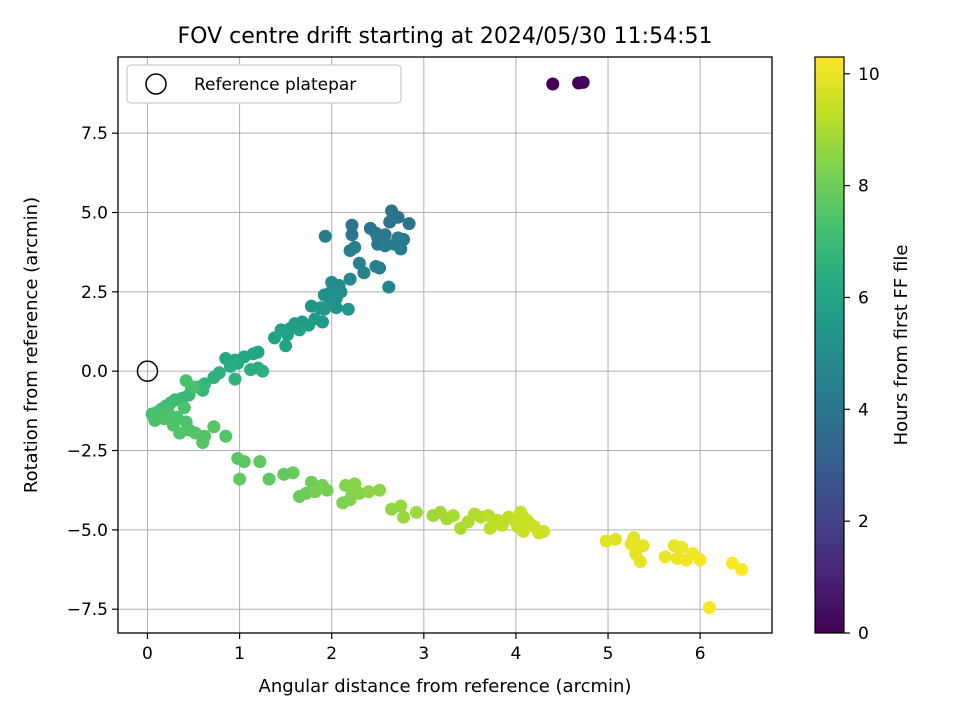 The width and height of the screenshot is (960, 720). What do you see at coordinates (275, 85) in the screenshot?
I see `legend-entry-reference: Reference platepar` at bounding box center [275, 85].